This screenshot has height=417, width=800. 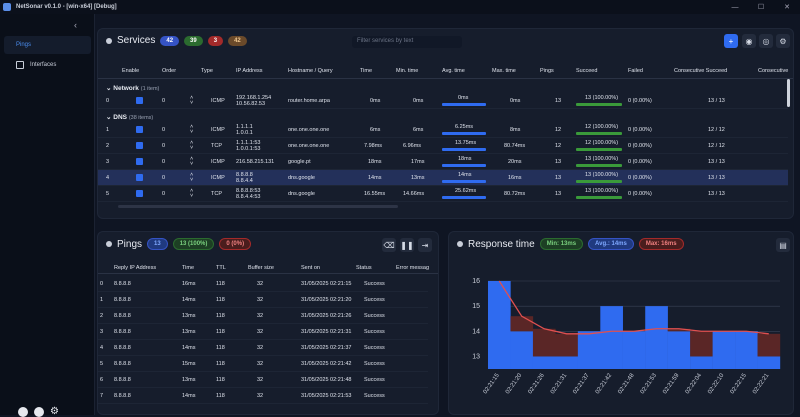 I want to click on col-failed: Failed, so click(x=635, y=71).